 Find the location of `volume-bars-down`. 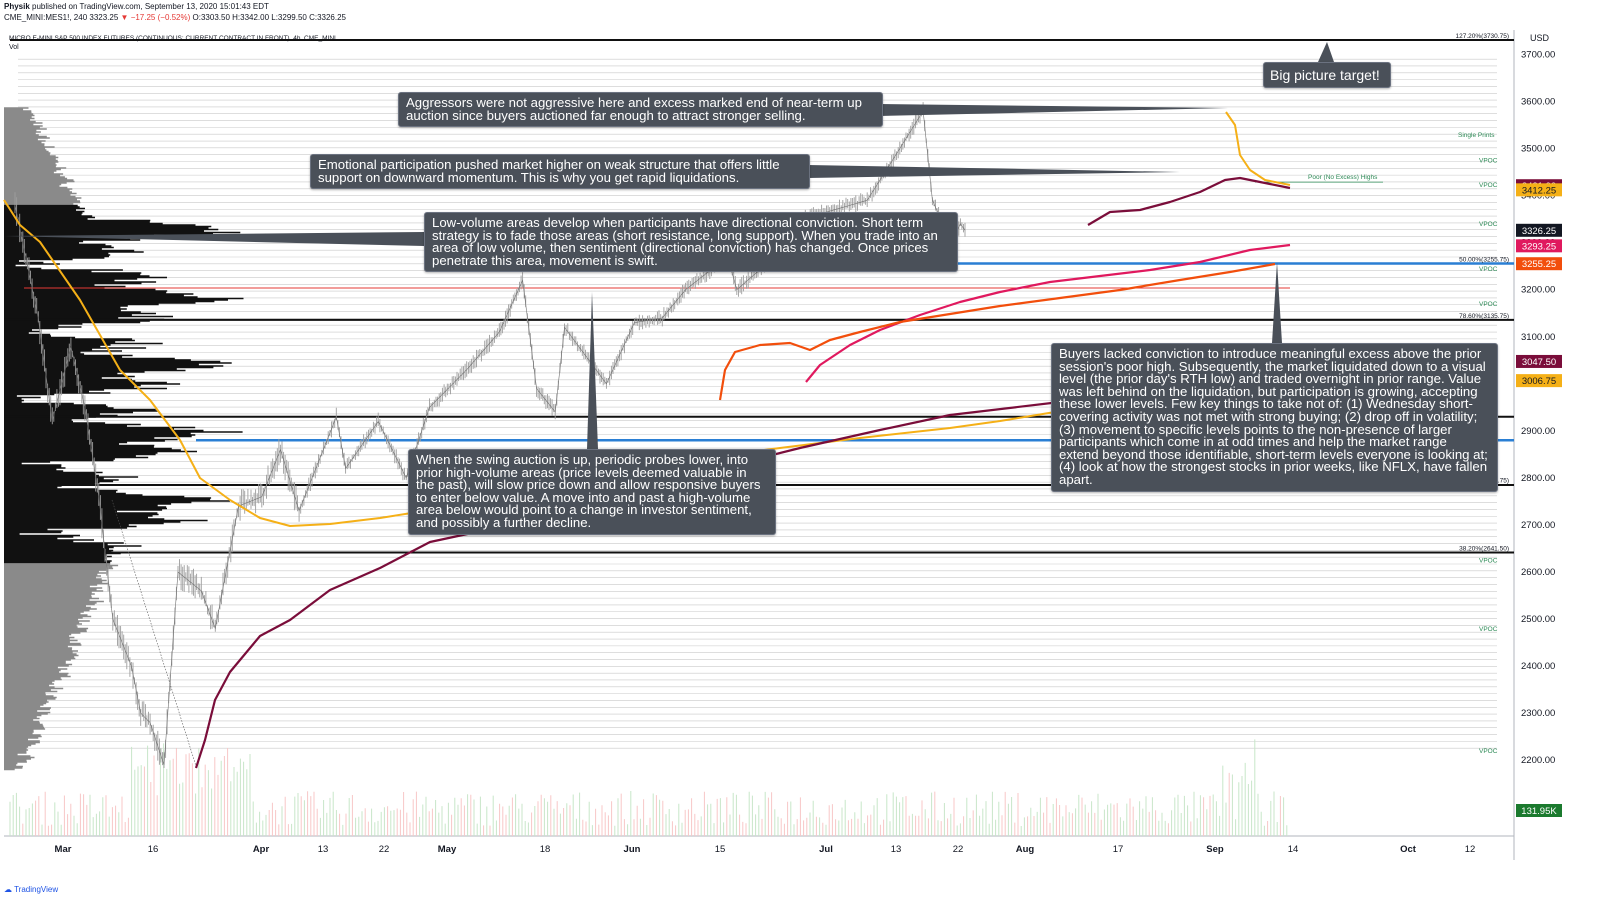

volume-bars-down is located at coordinates (651, 792).